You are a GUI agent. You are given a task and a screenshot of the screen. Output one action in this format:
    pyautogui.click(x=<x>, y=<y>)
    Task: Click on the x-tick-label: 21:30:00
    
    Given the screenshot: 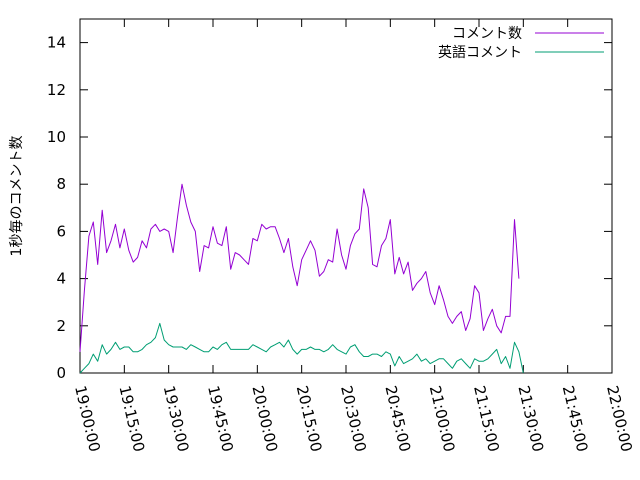 What is the action you would take?
    pyautogui.click(x=530, y=419)
    